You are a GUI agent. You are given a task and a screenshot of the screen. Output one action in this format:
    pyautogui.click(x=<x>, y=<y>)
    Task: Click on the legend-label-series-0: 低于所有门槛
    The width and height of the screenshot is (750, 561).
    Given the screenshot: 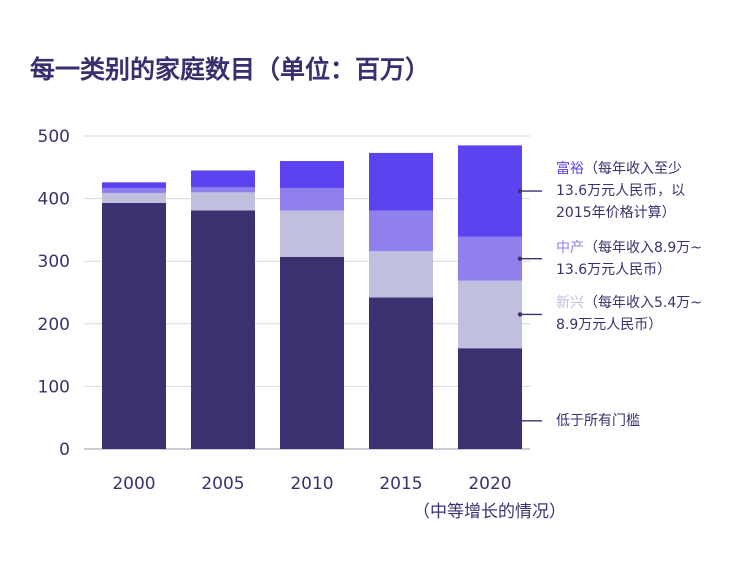 What is the action you would take?
    pyautogui.click(x=598, y=421)
    